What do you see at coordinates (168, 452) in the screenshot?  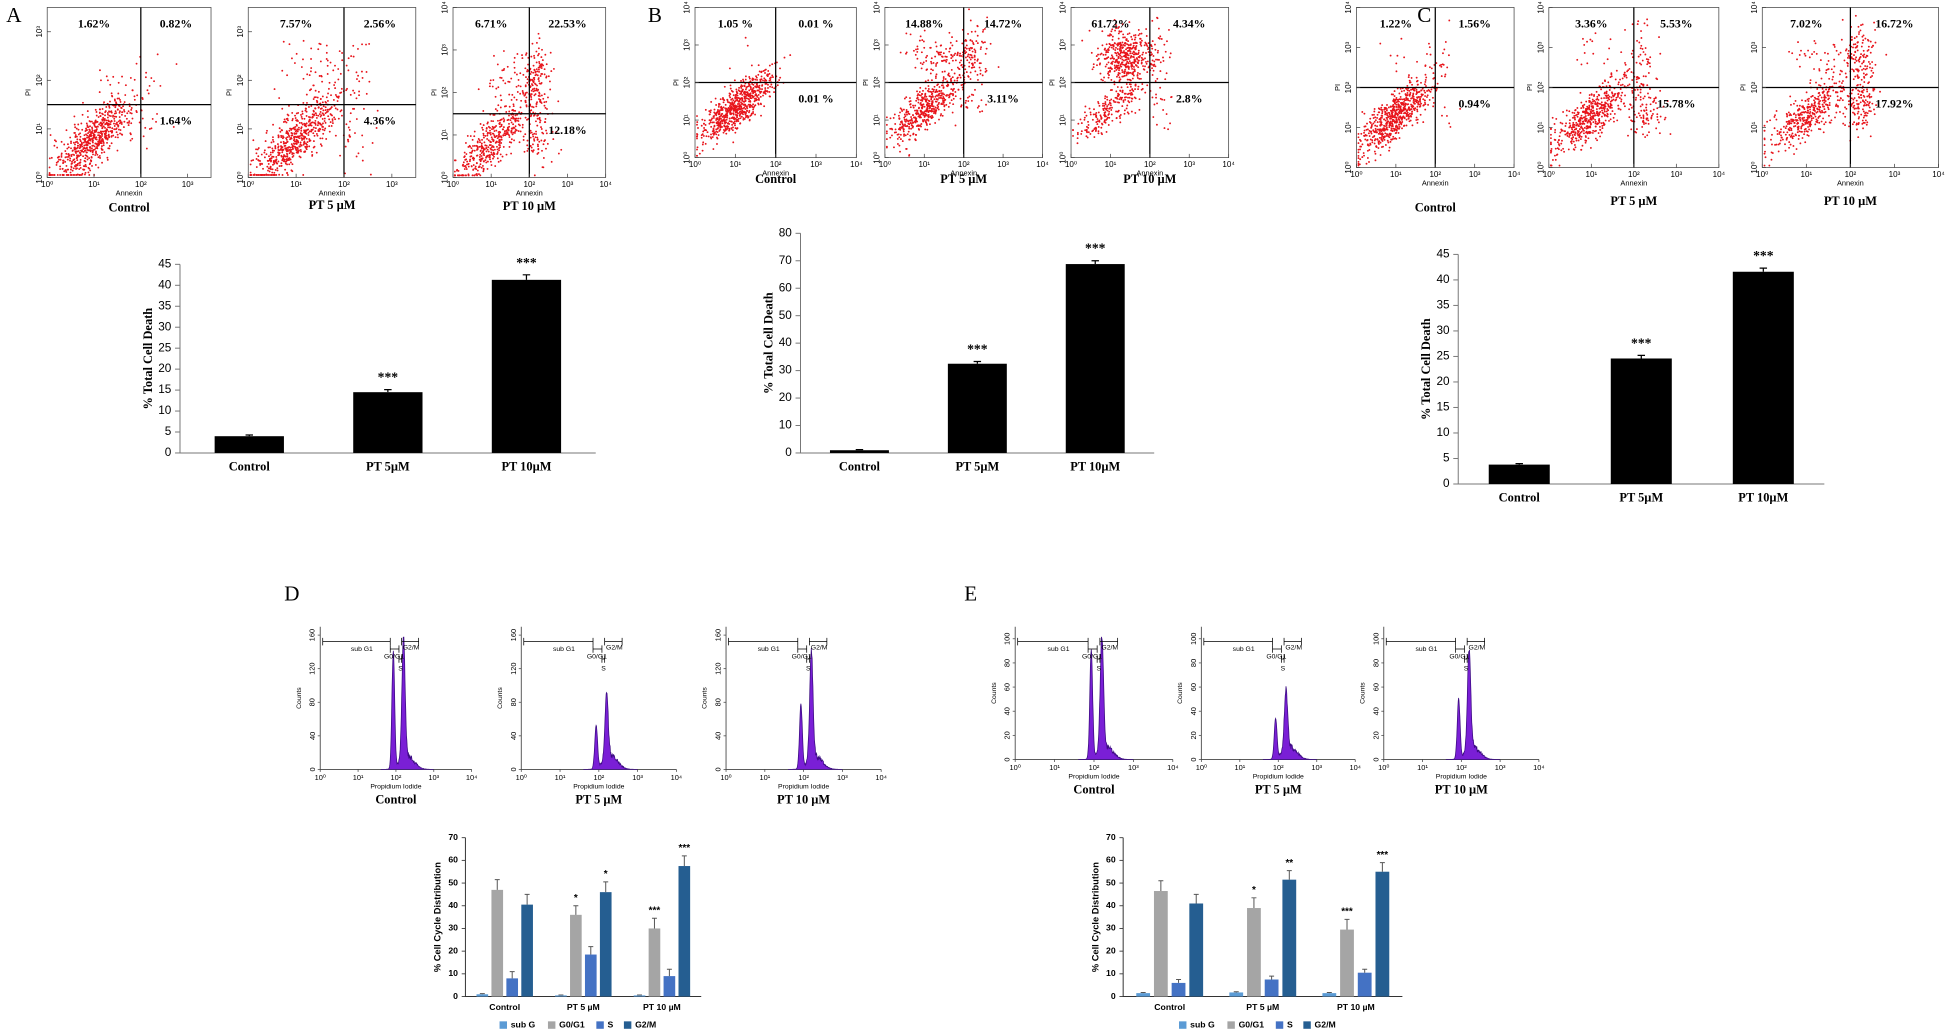 I see `y-tick-label: 0` at bounding box center [168, 452].